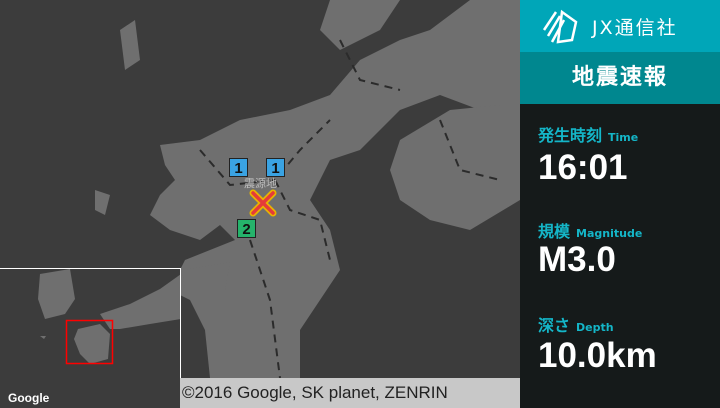 The height and width of the screenshot is (408, 720). Describe the element at coordinates (260, 183) in the screenshot. I see `epicenter-label: 震源地` at that location.